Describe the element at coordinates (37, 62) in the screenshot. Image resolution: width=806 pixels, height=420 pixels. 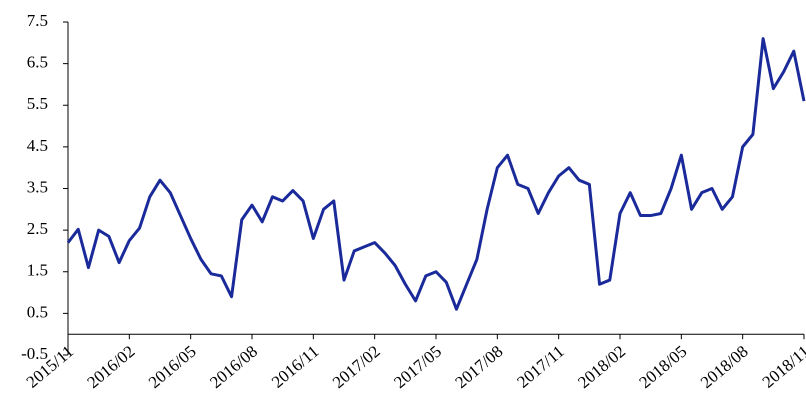
I see `y-tick-label: 6.5` at that location.